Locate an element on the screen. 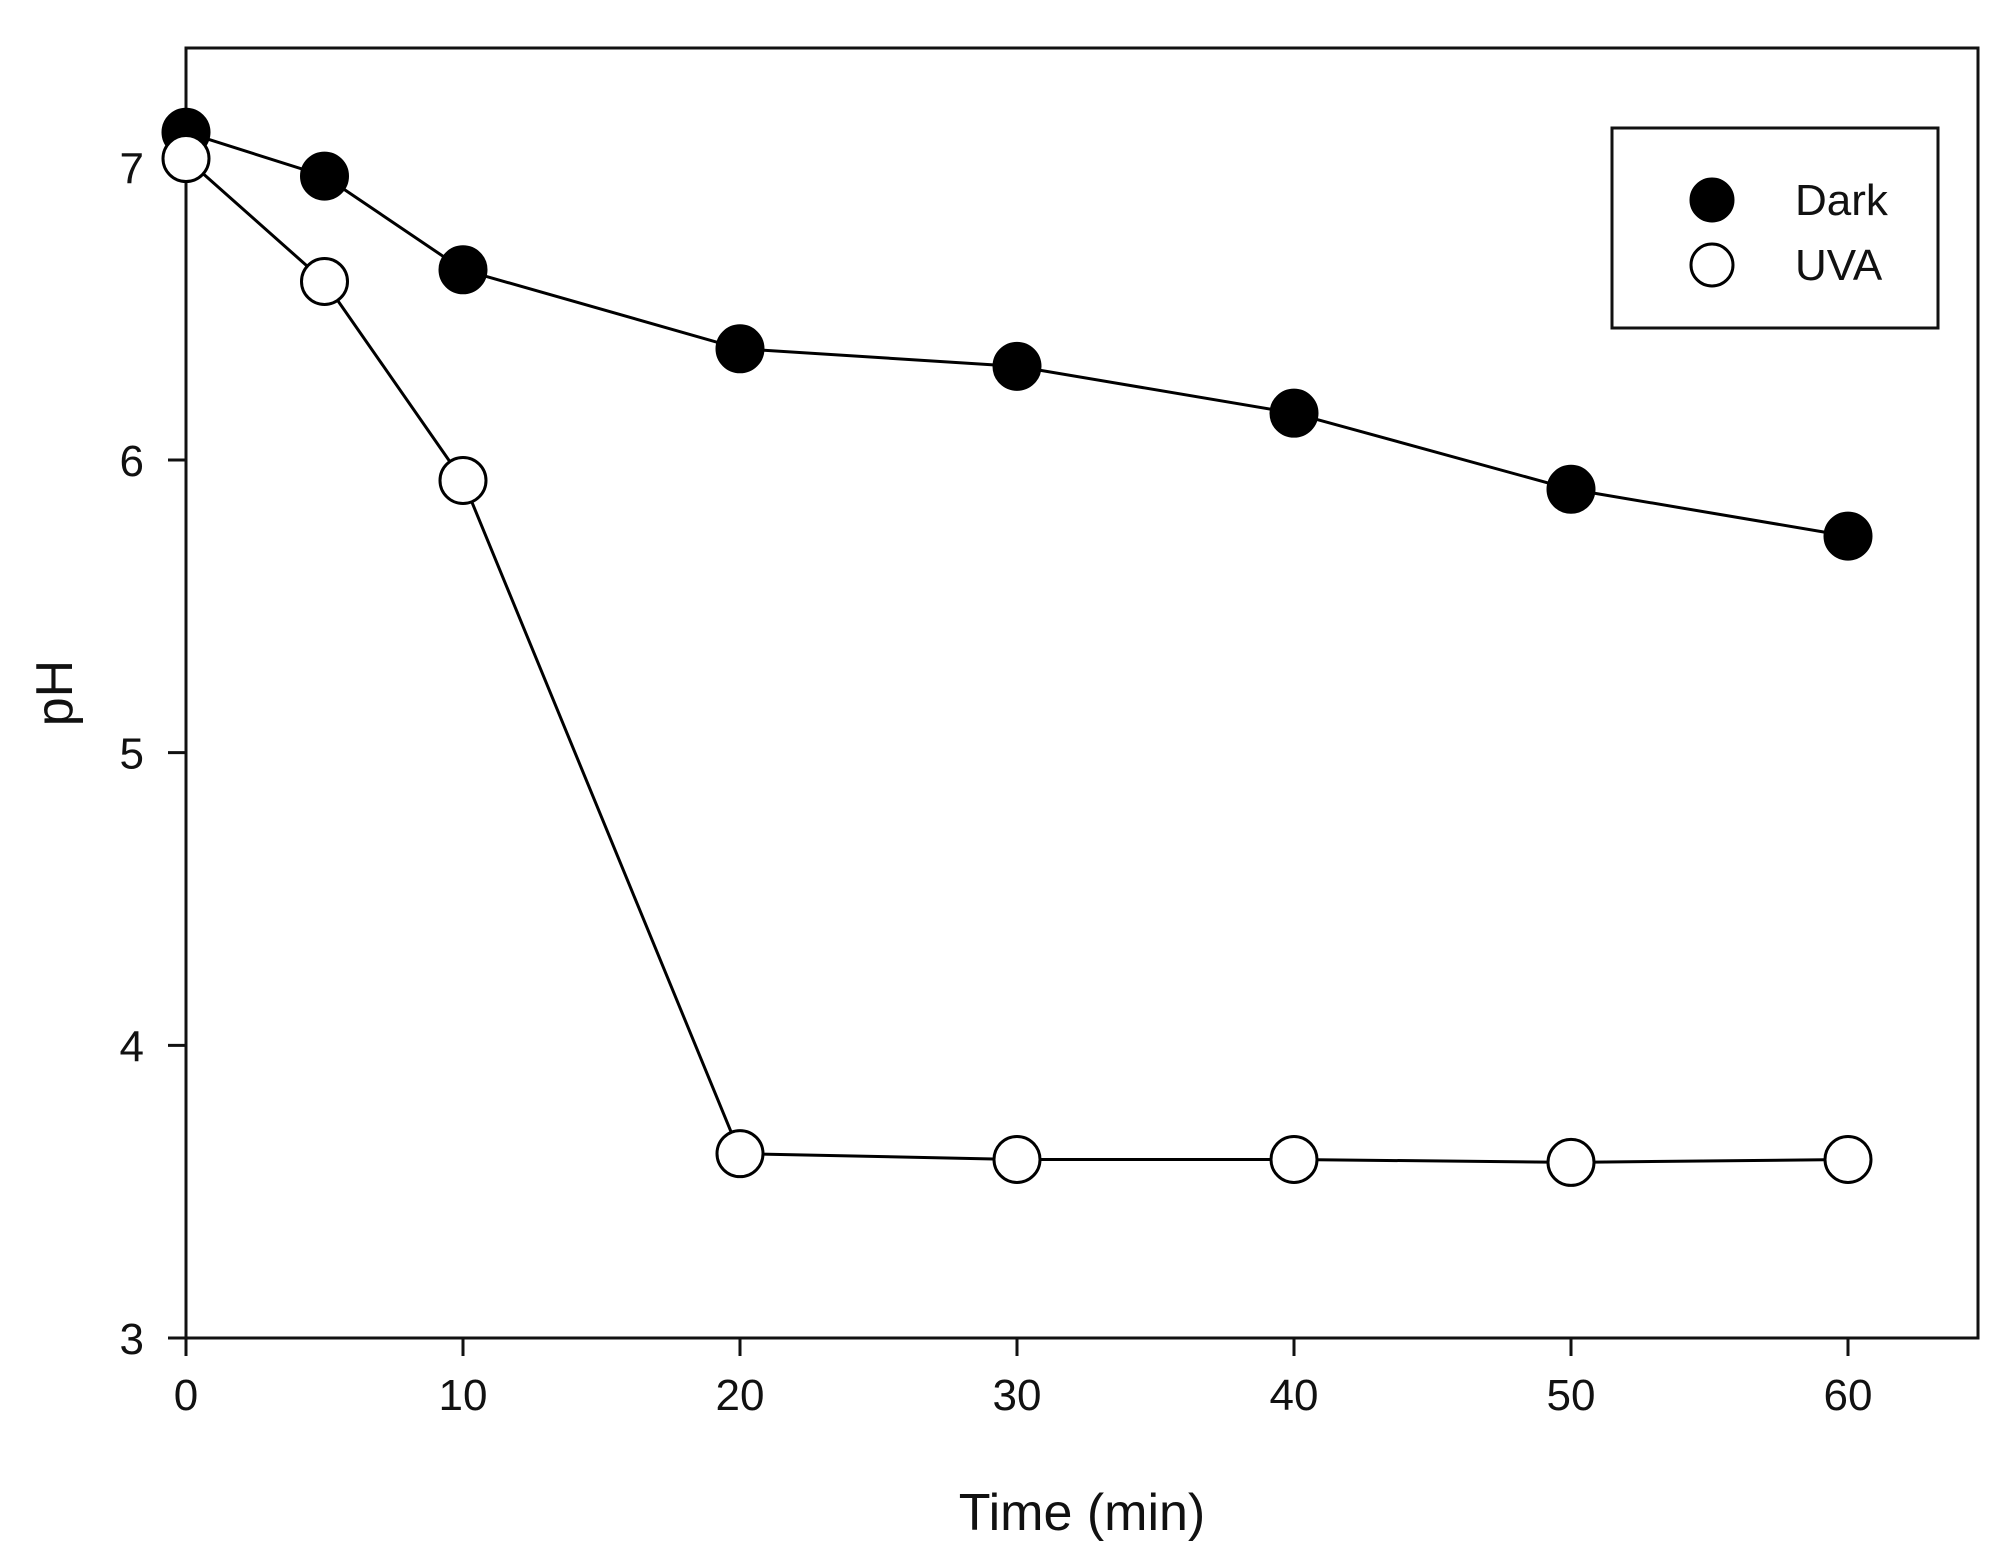  x-tick-label-3: 30 is located at coordinates (1017, 1395).